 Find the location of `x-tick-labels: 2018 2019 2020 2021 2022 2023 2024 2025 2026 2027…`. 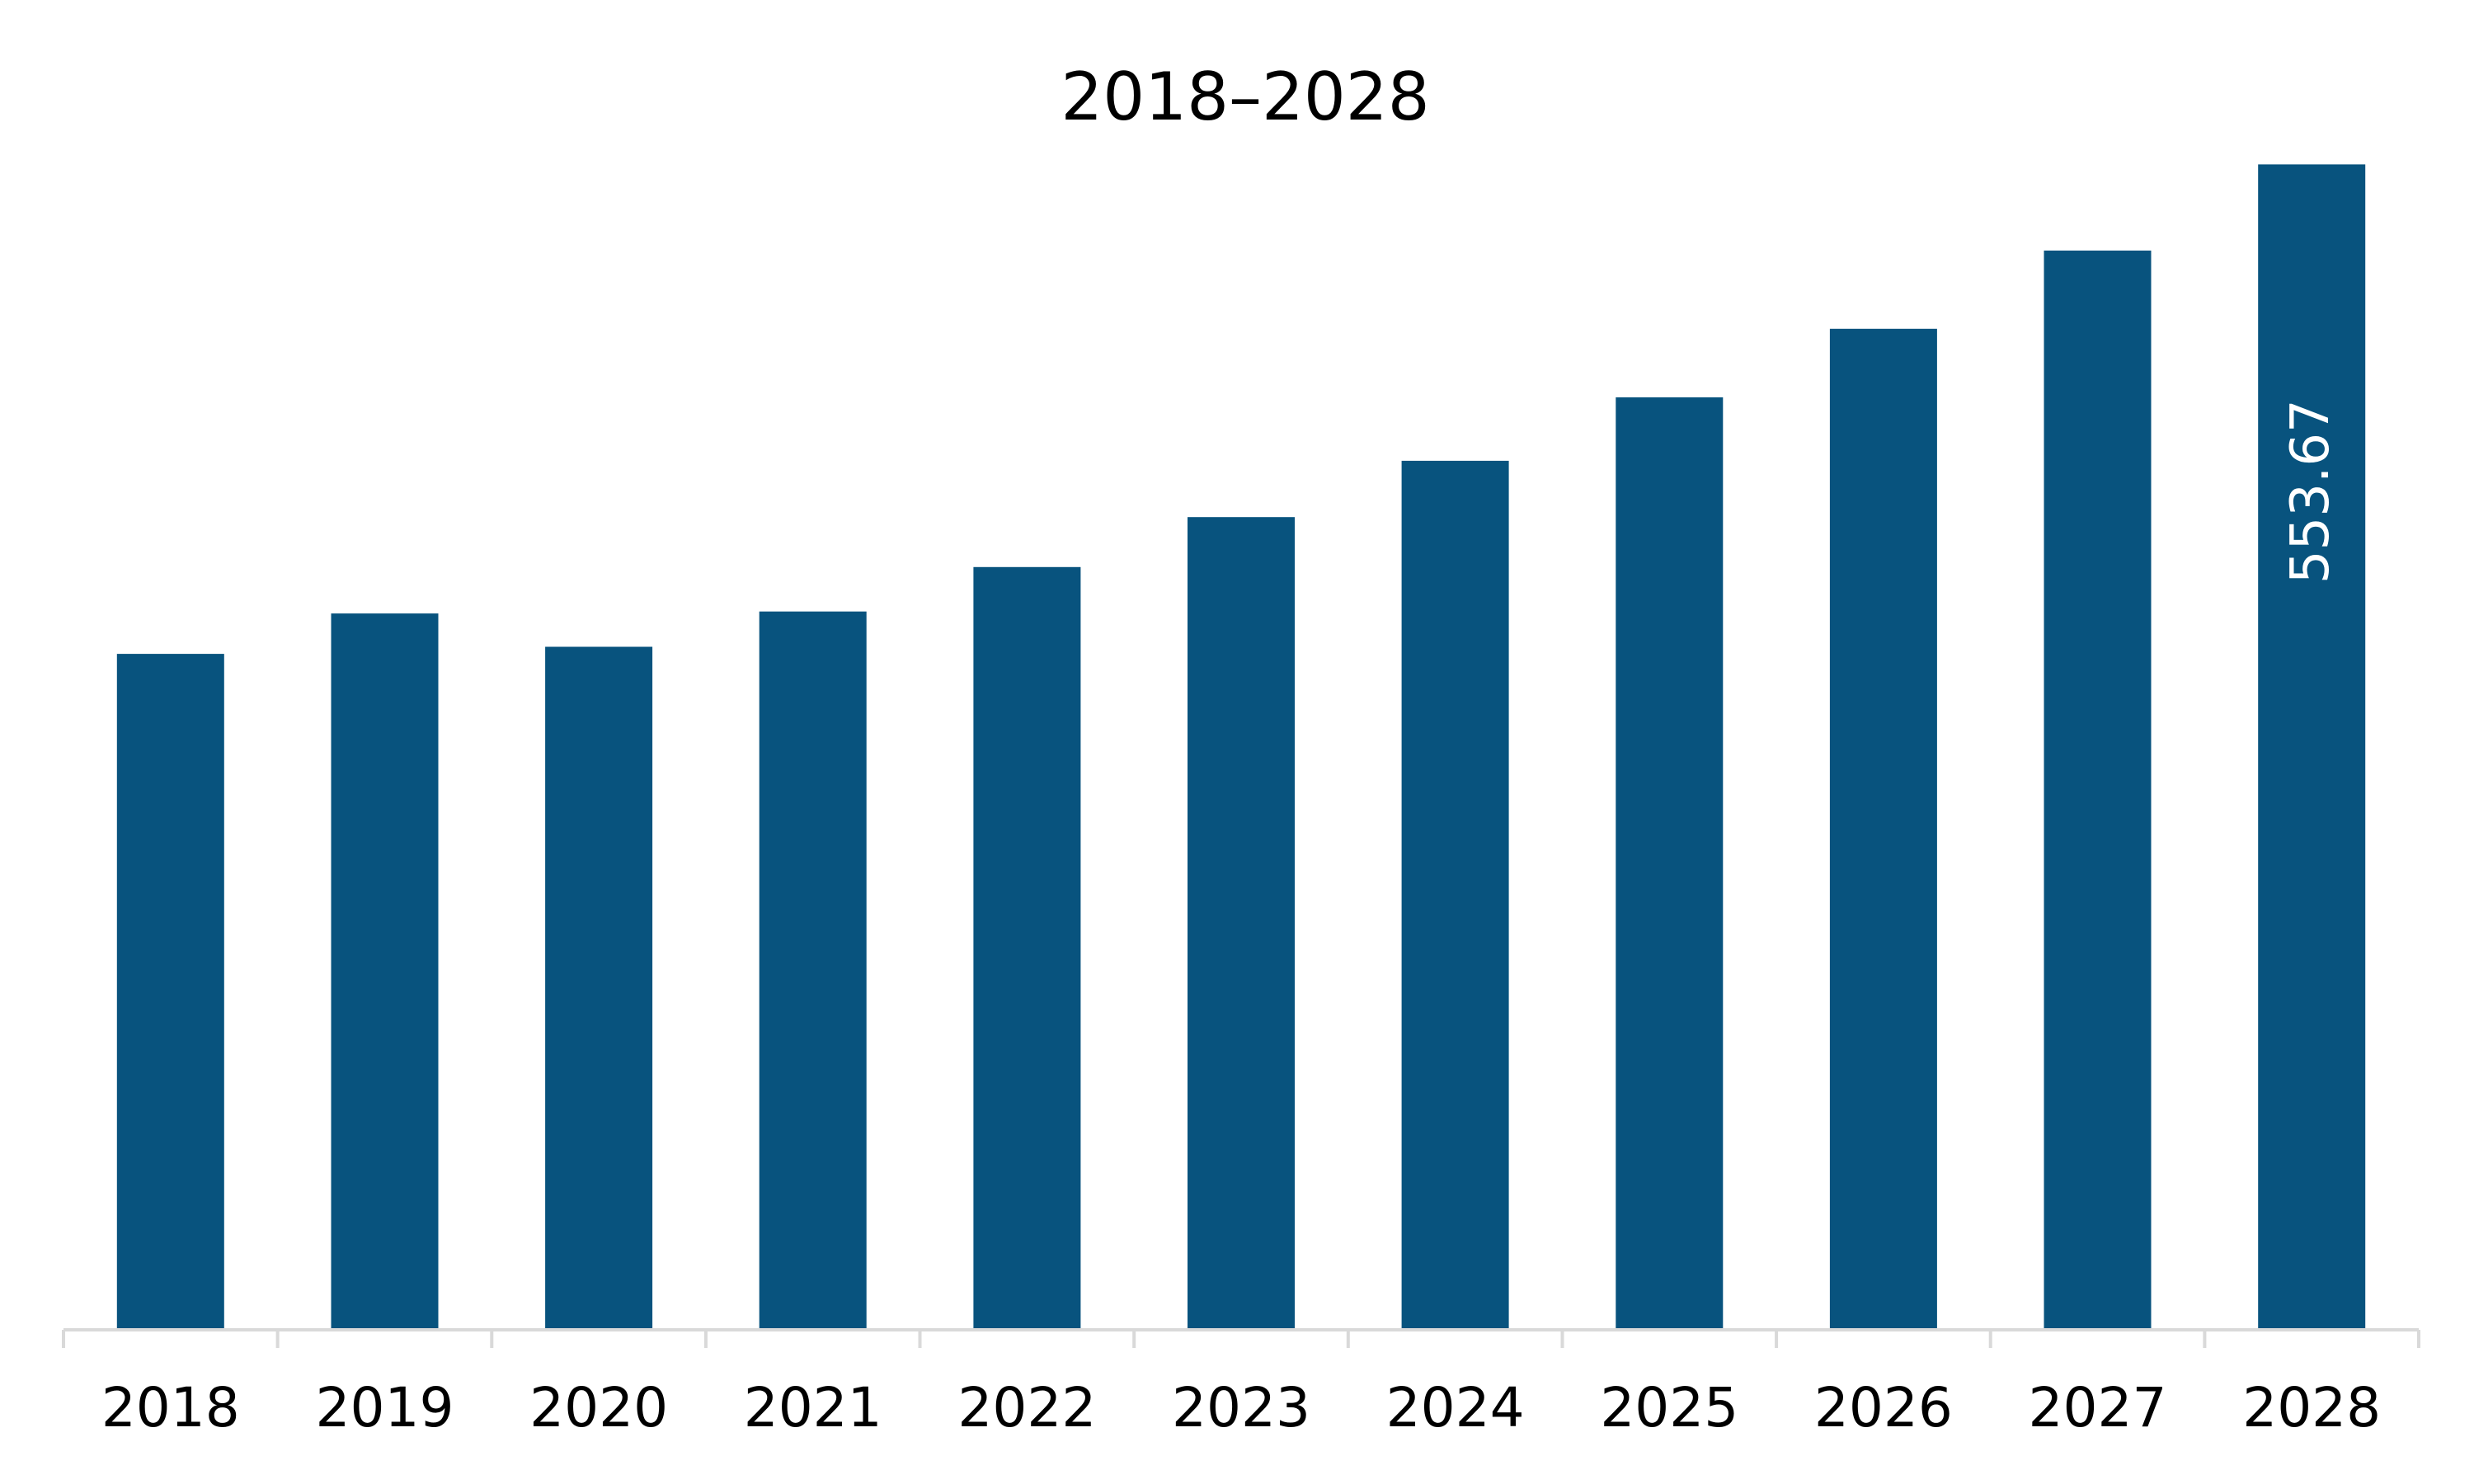

x-tick-labels: 2018 2019 2020 2021 2022 2023 2024 2025 2026 2027… is located at coordinates (1241, 1407).